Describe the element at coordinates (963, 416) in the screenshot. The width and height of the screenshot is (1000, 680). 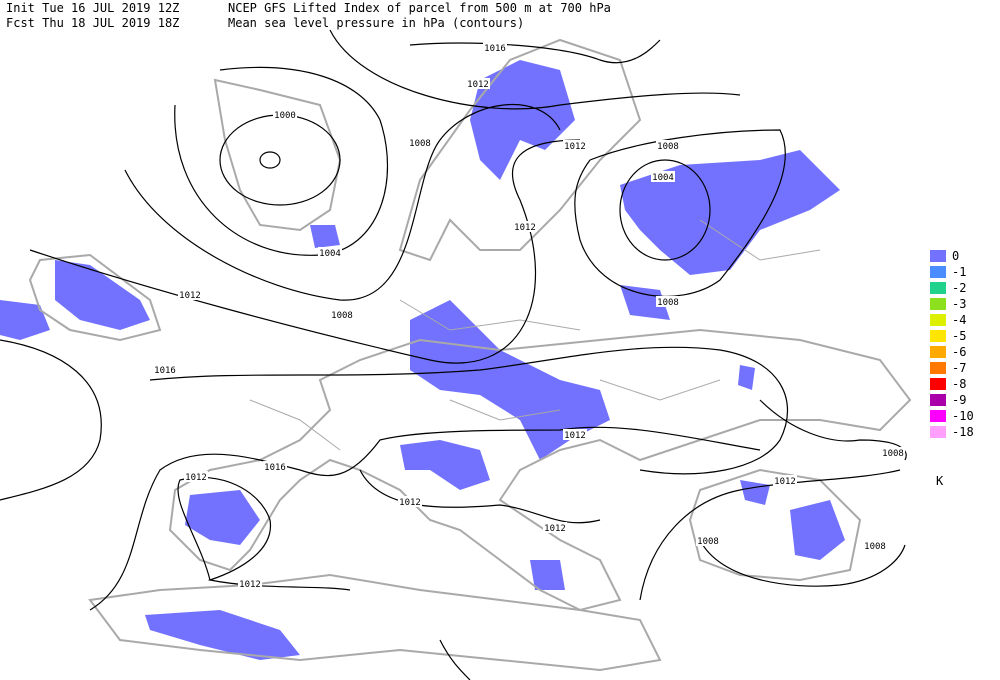
I see `legend-label: -10` at that location.